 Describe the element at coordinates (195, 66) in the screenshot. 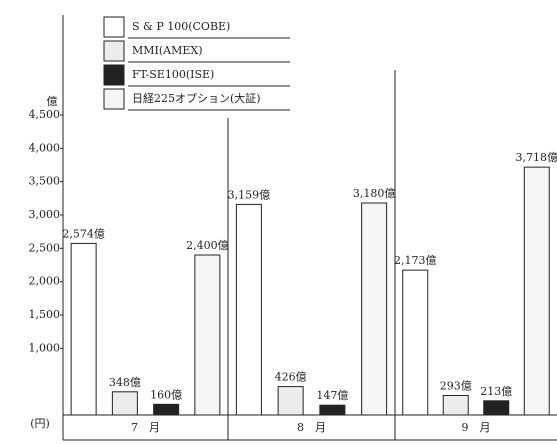

I see `legend-box` at that location.